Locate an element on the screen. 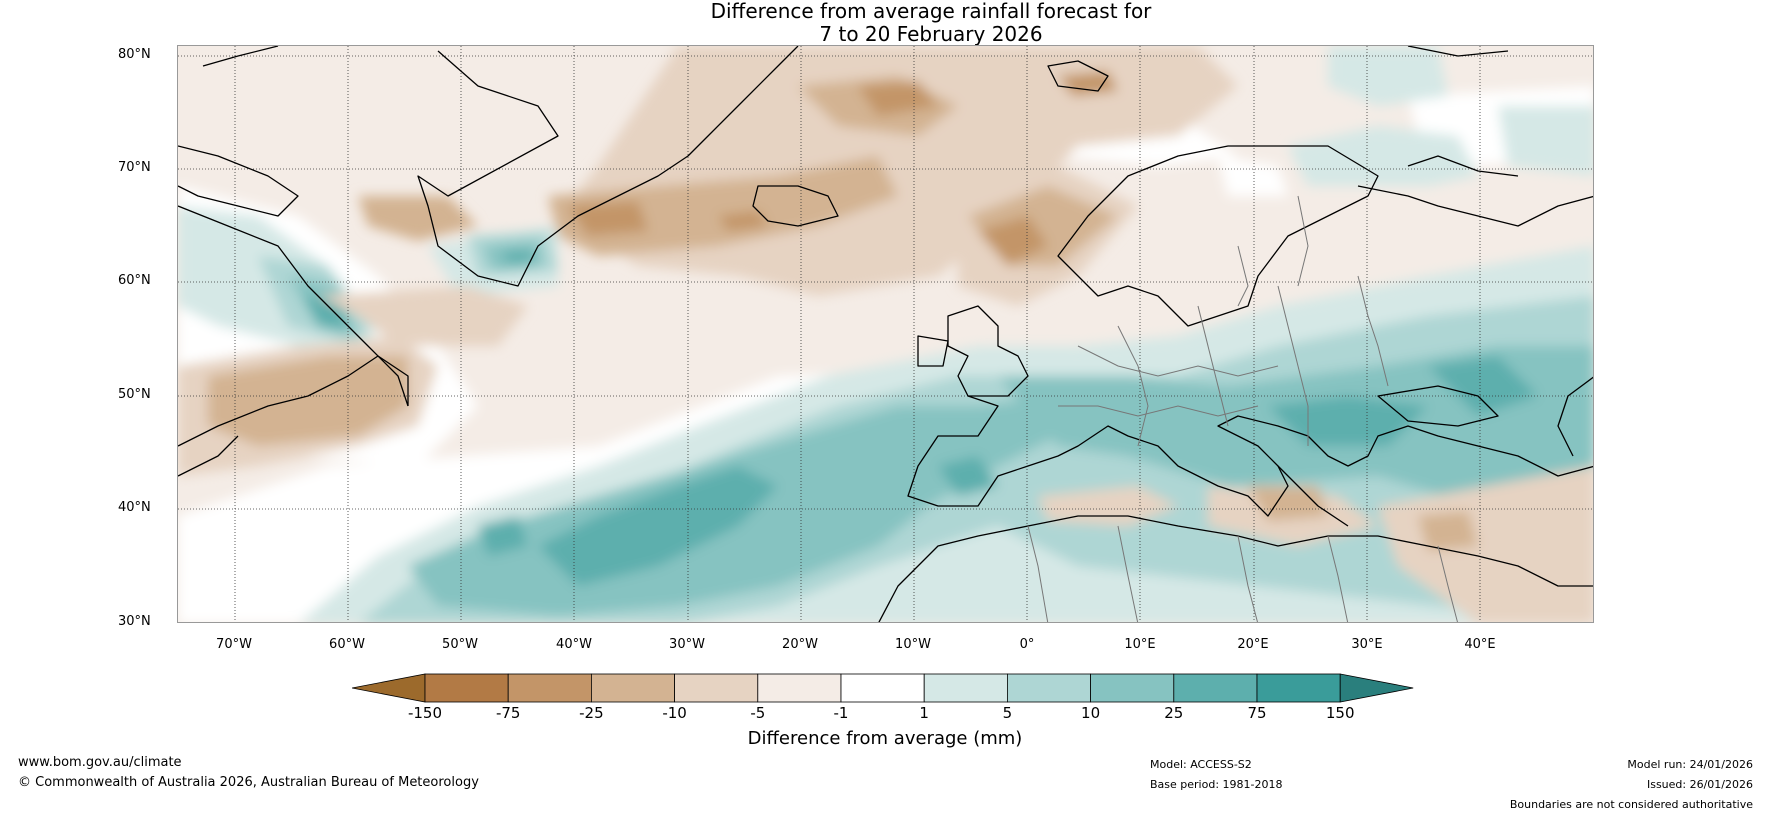 Image resolution: width=1770 pixels, height=816 pixels. model-name: Model: ACCESS-S2 is located at coordinates (1201, 764).